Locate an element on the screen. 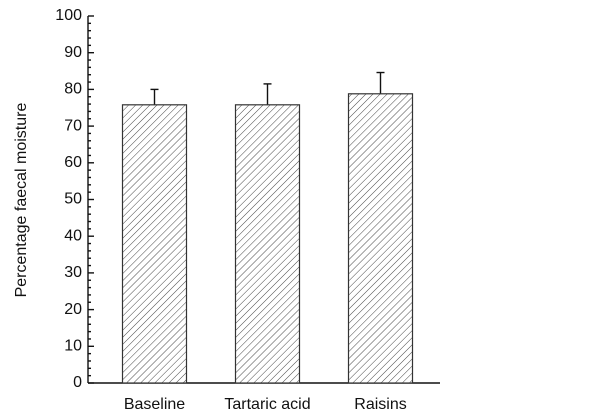  y-tick-label: 70 is located at coordinates (73, 125).